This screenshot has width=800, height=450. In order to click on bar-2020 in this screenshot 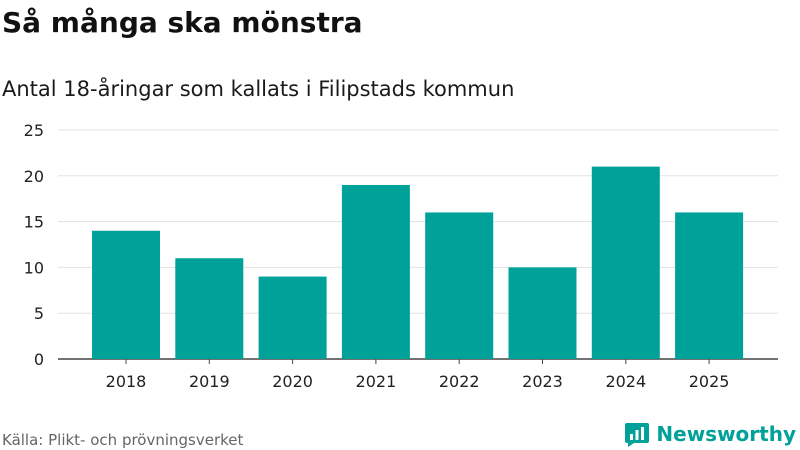, I will do `click(292, 317)`.